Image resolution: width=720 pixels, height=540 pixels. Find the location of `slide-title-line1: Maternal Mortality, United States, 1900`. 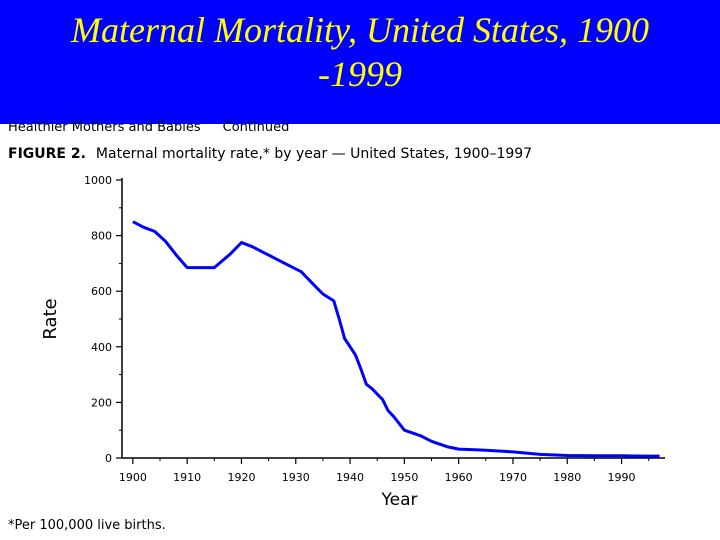

slide-title-line1: Maternal Mortality, United States, 1900 is located at coordinates (360, 30).